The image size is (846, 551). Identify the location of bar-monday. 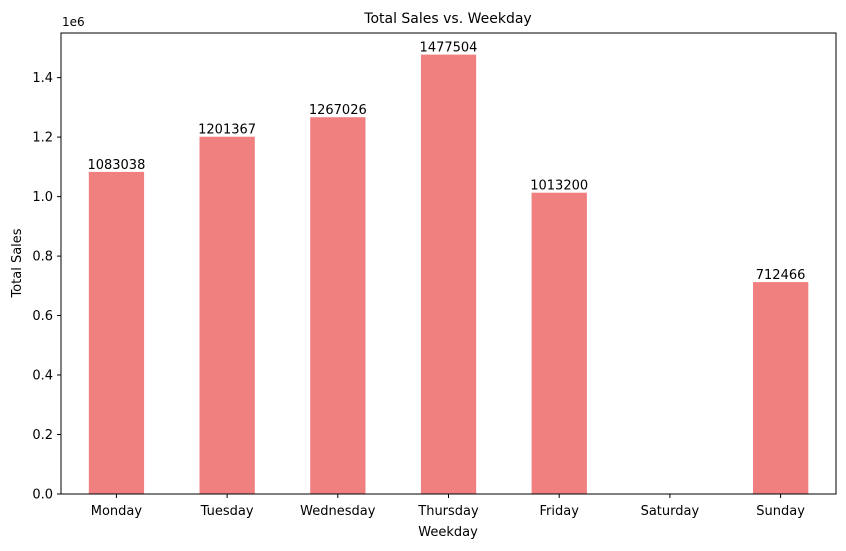
(116, 332).